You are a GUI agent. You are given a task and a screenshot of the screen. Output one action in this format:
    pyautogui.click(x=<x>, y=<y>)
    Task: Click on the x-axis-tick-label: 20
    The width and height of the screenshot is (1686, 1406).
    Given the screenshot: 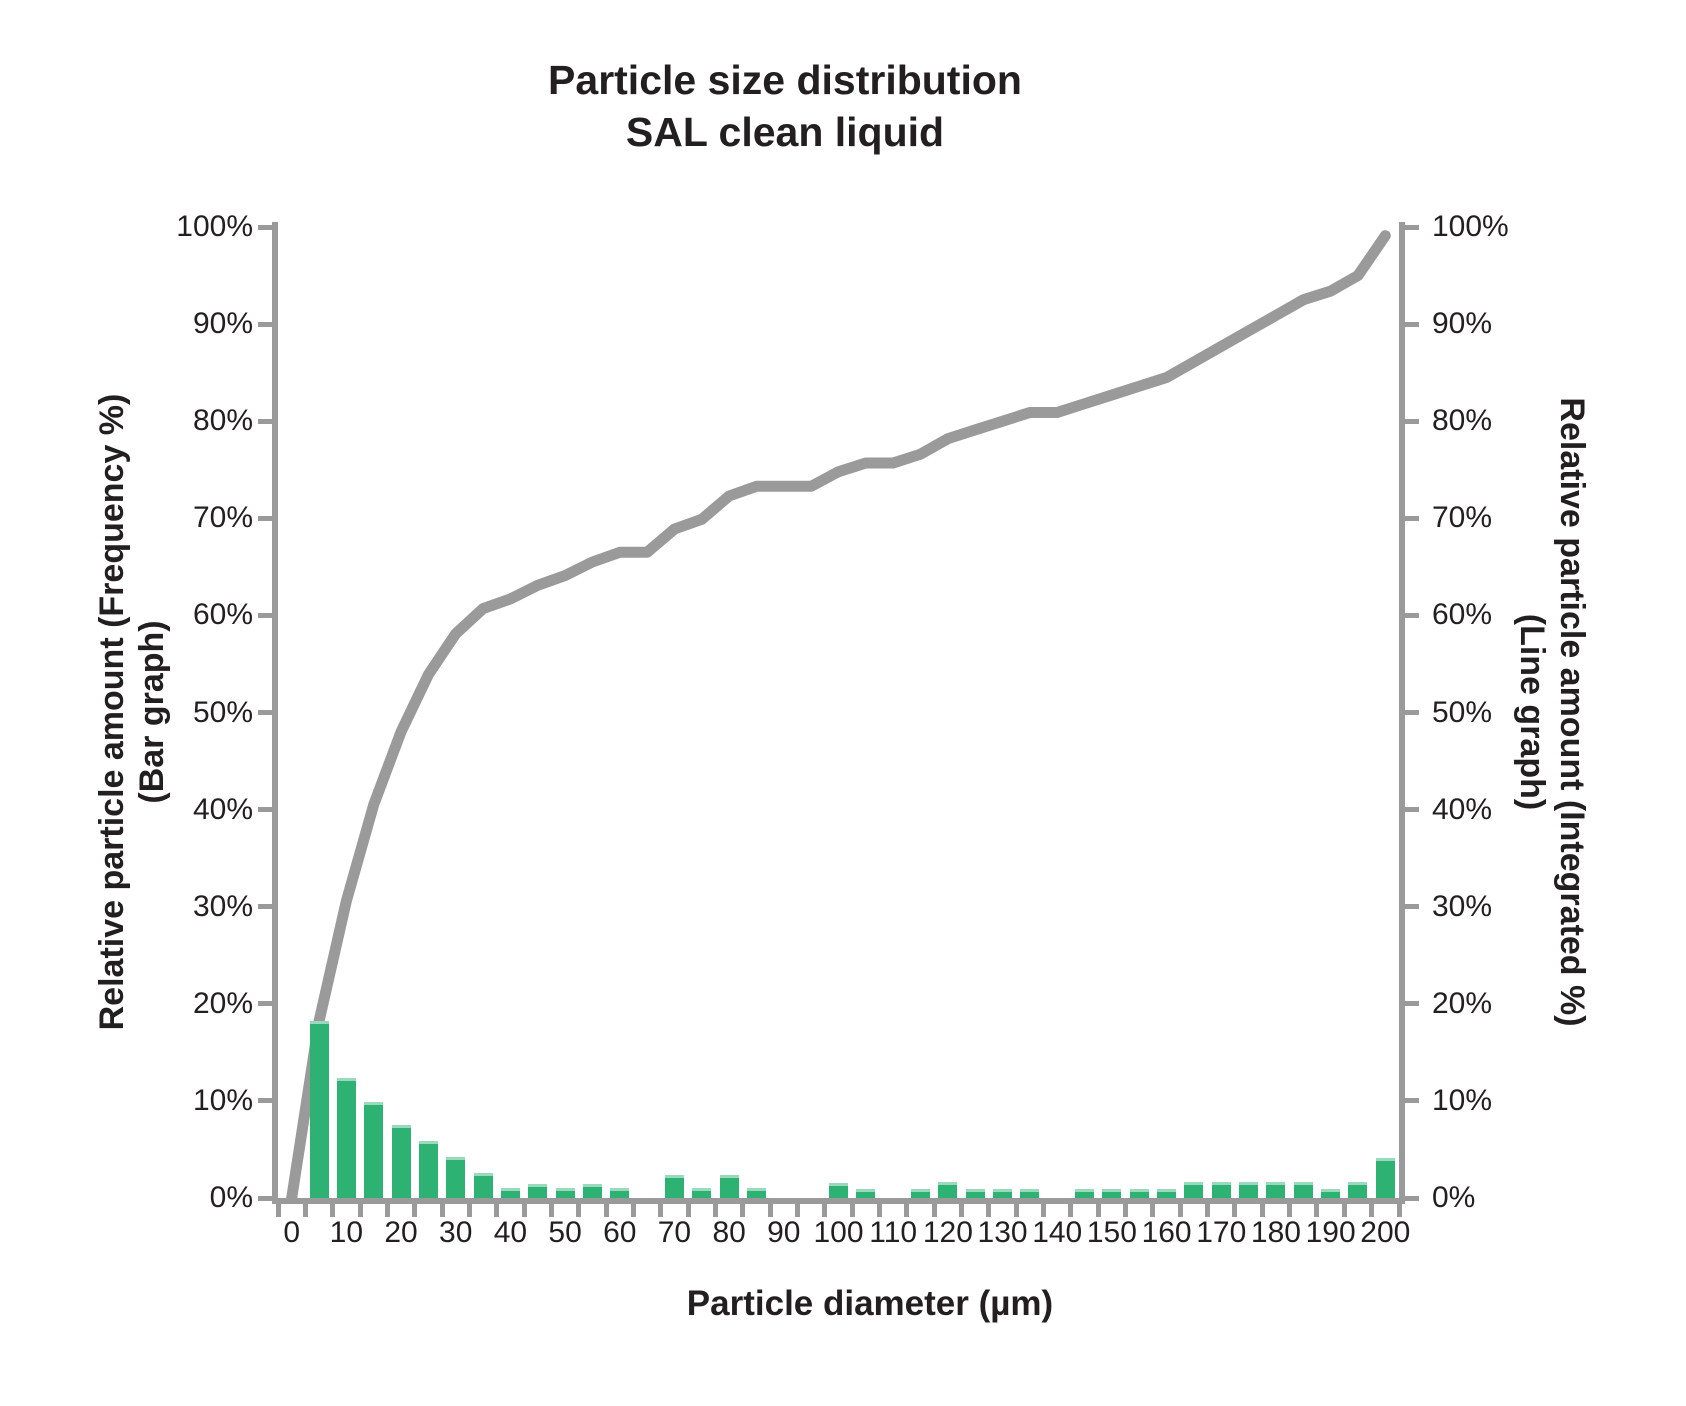 What is the action you would take?
    pyautogui.click(x=401, y=1232)
    